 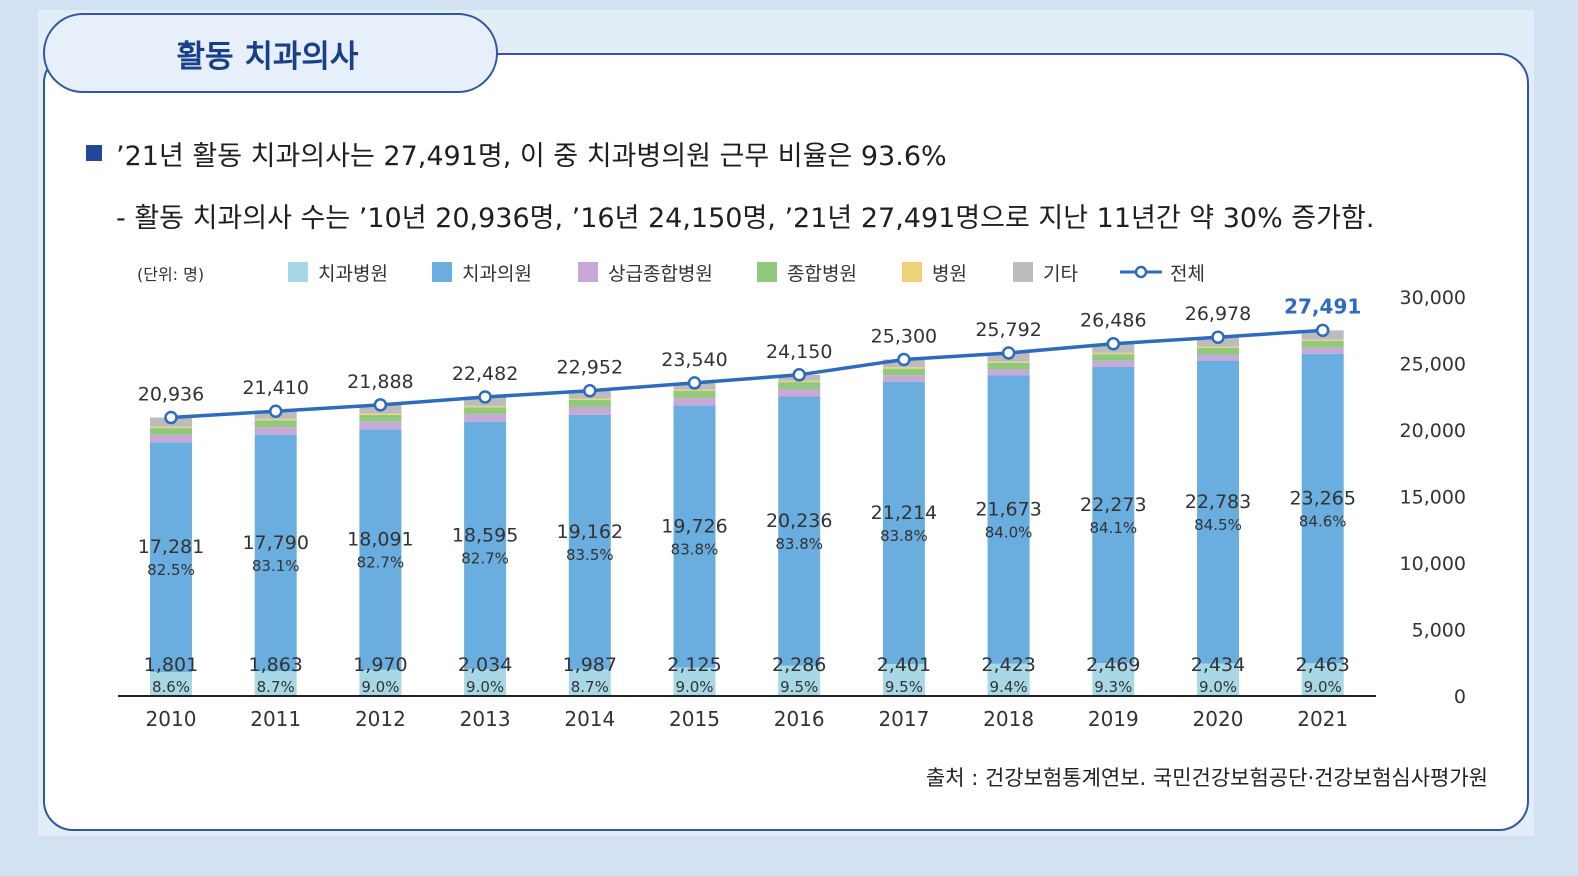 I want to click on legend-label-0: 치과병원, so click(x=353, y=274).